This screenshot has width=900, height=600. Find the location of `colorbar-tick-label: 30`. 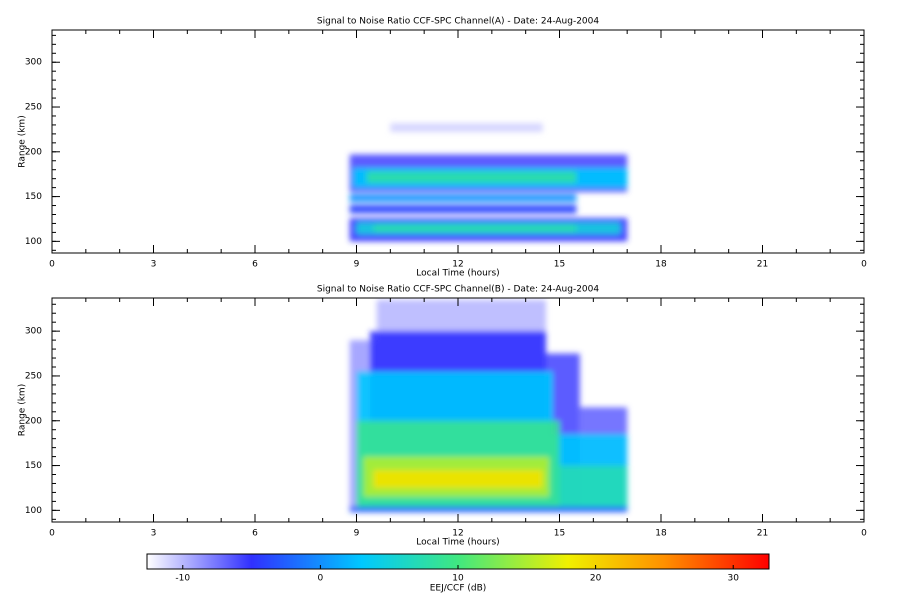

colorbar-tick-label: 30 is located at coordinates (733, 579).